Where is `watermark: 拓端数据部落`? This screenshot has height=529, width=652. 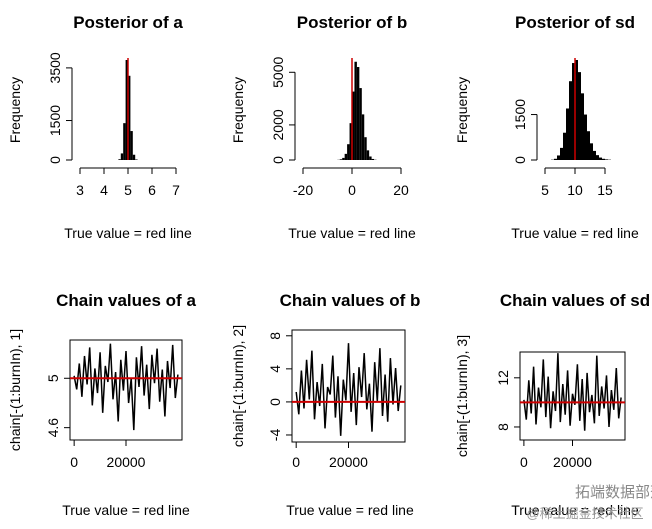 watermark: 拓端数据部落 is located at coordinates (613, 492).